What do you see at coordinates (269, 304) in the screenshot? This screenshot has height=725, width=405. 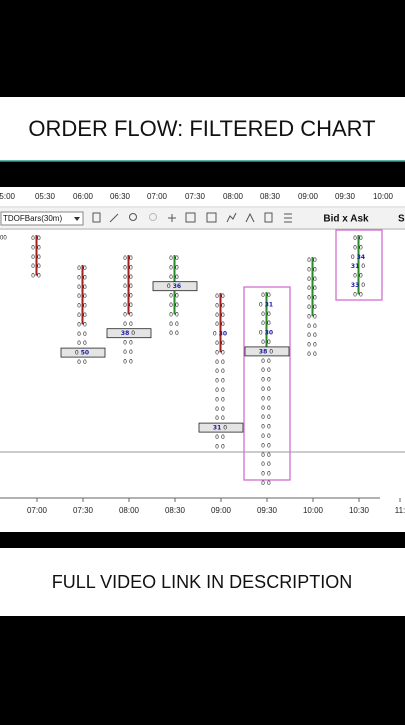 I see `ask-volume: 31` at bounding box center [269, 304].